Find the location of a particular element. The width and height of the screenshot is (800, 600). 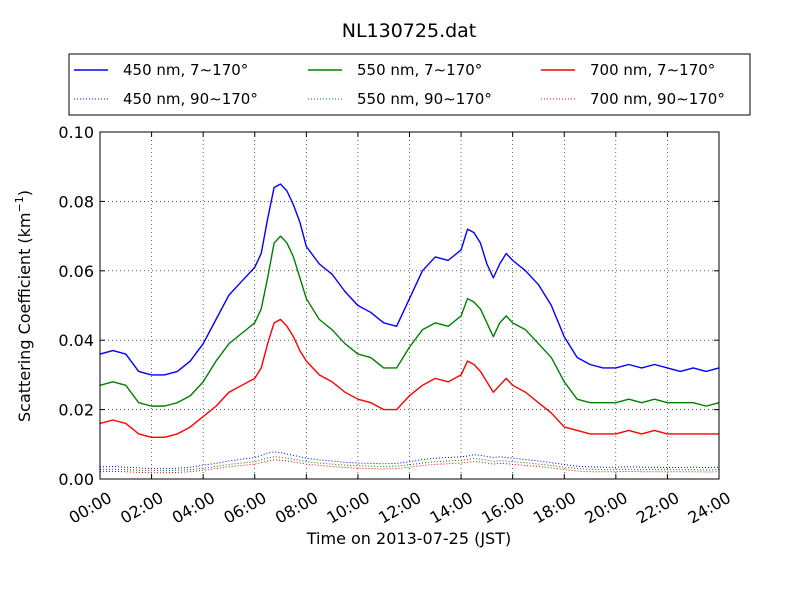

x-tick-label: 12:00 is located at coordinates (399, 508).